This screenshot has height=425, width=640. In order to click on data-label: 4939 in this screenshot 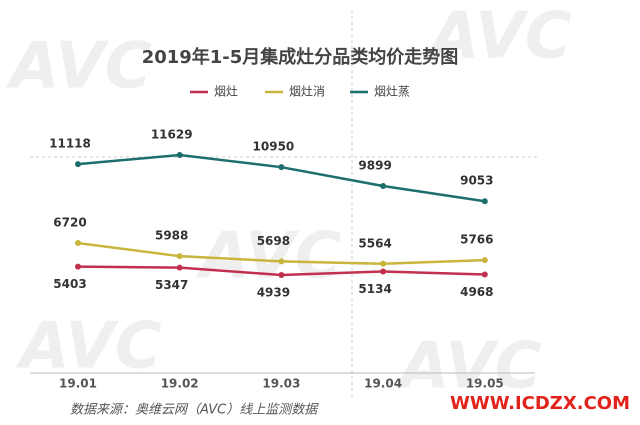, I will do `click(273, 293)`.